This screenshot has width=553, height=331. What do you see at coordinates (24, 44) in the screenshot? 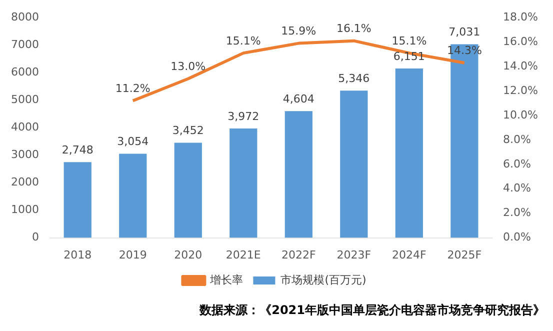
I see `y-tick-label: 7000` at bounding box center [24, 44].